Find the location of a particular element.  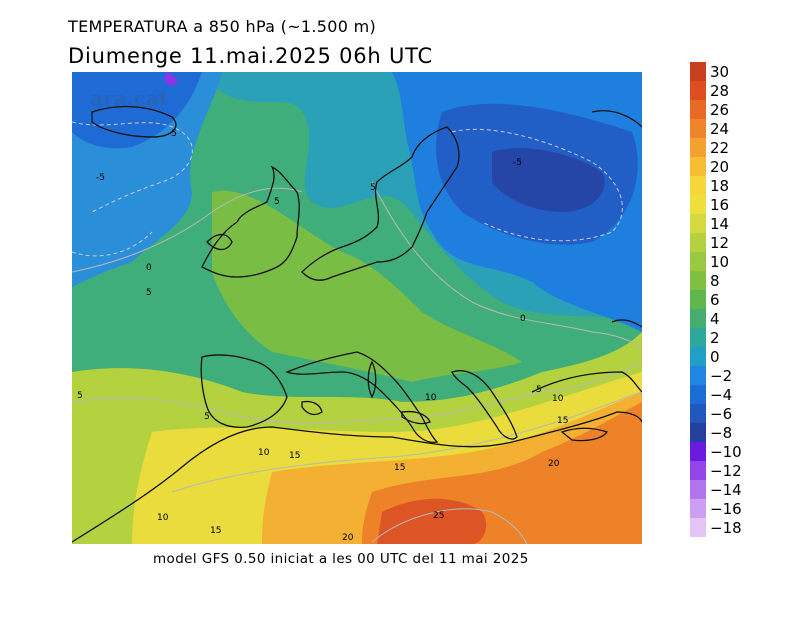

legend-label: −16 is located at coordinates (726, 509).